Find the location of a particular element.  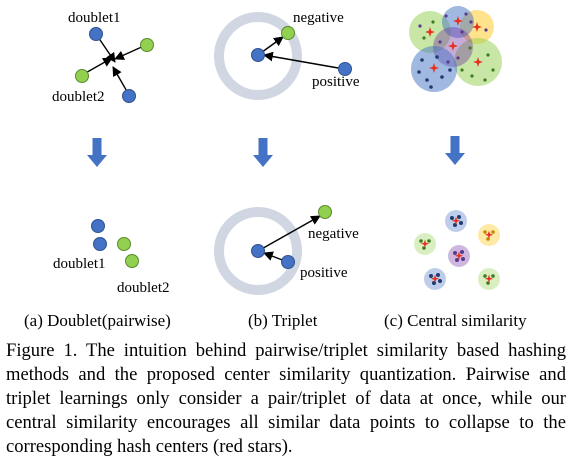

panel-b-top: negative positive is located at coordinates (287, 55).